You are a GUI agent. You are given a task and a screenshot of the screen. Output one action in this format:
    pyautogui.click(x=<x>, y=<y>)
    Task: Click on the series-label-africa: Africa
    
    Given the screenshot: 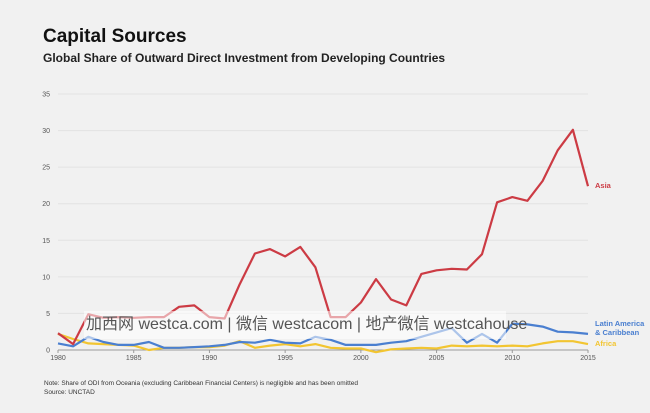 What is the action you would take?
    pyautogui.click(x=606, y=343)
    